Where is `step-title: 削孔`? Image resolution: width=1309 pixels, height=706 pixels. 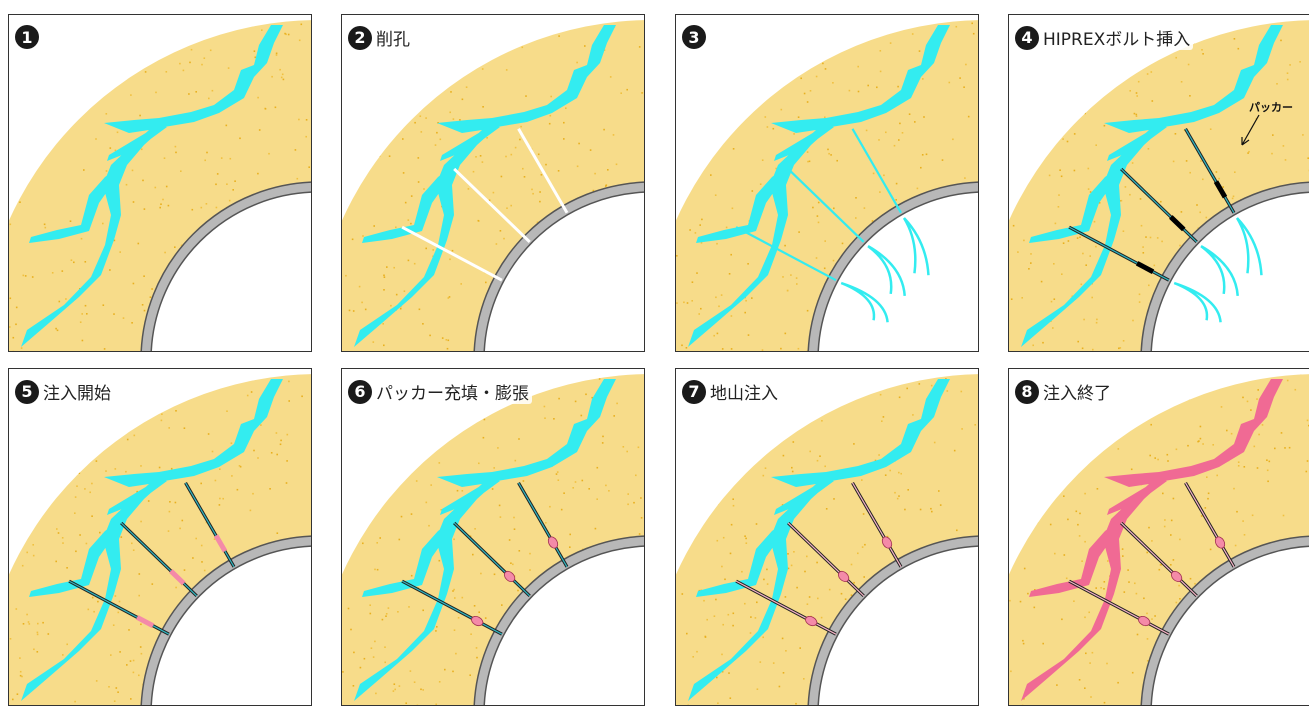
step-title: 削孔 is located at coordinates (393, 37).